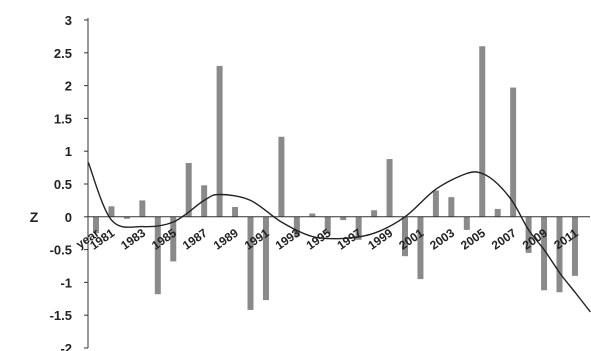  Describe the element at coordinates (61, 315) in the screenshot. I see `y-tick-label: -1.5` at that location.